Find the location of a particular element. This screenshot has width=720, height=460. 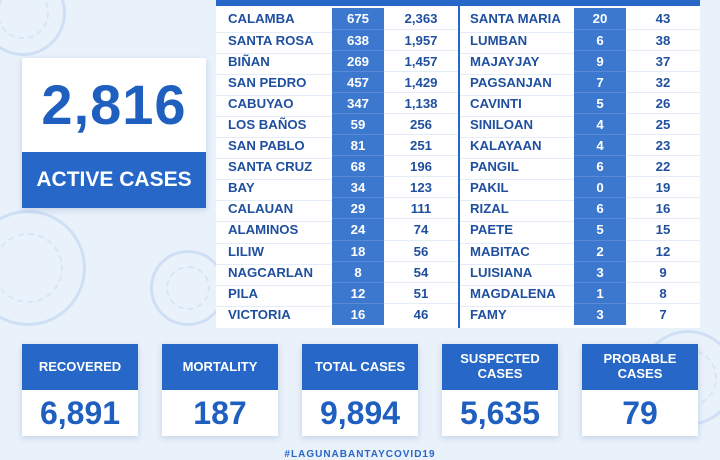

municipality-name: LOS BAÑOS is located at coordinates (274, 124).